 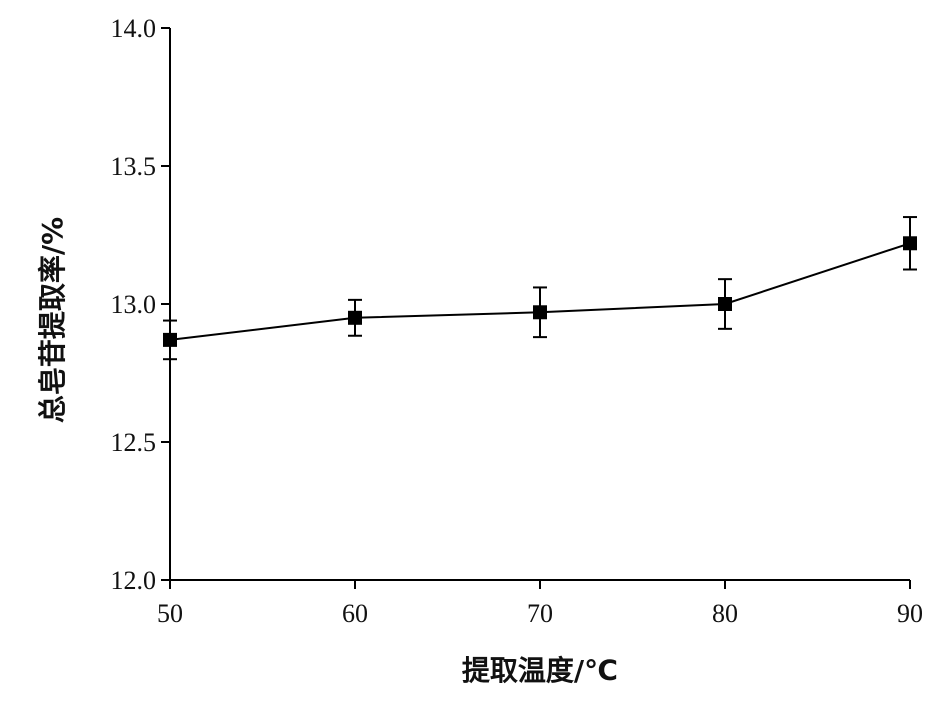 I want to click on x-tick-label: 60, so click(x=355, y=613).